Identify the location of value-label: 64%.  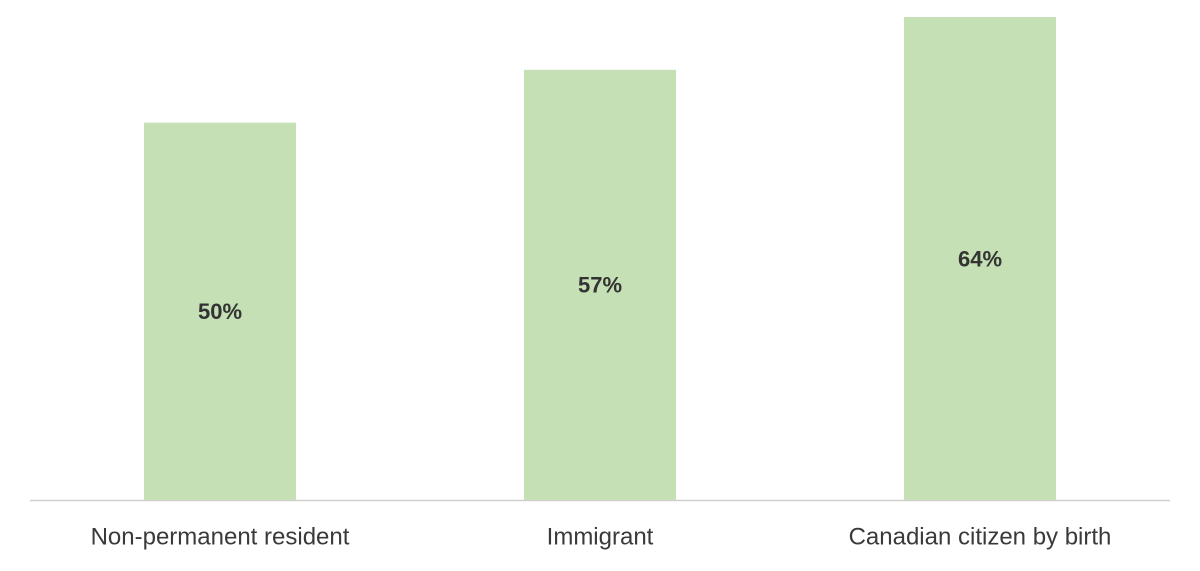
(980, 258).